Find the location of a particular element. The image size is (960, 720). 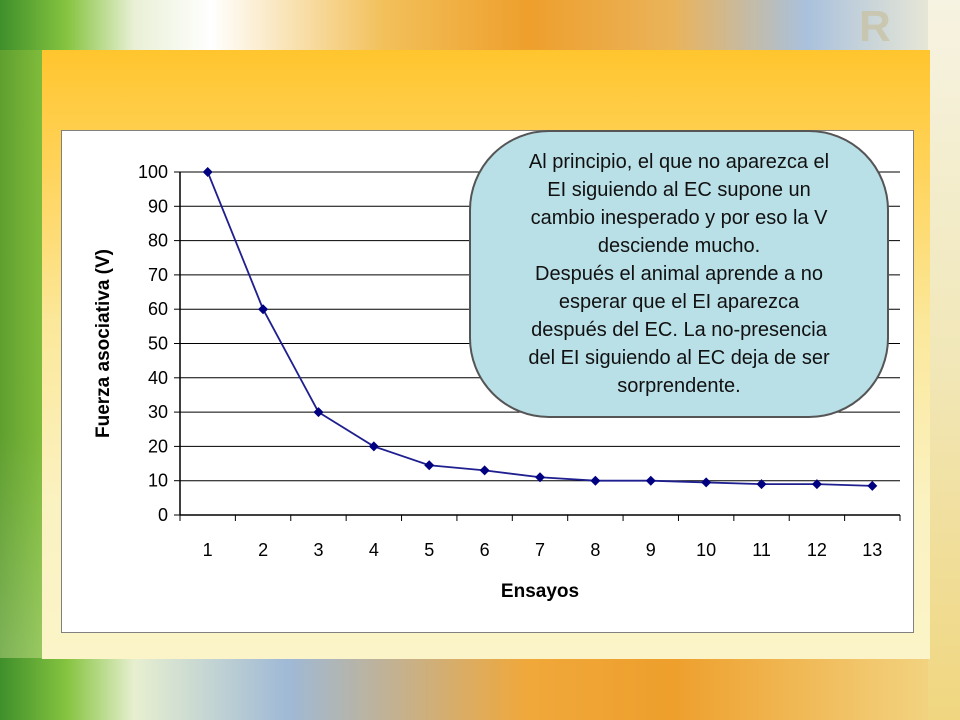

y-tick-label: 50 is located at coordinates (158, 344).